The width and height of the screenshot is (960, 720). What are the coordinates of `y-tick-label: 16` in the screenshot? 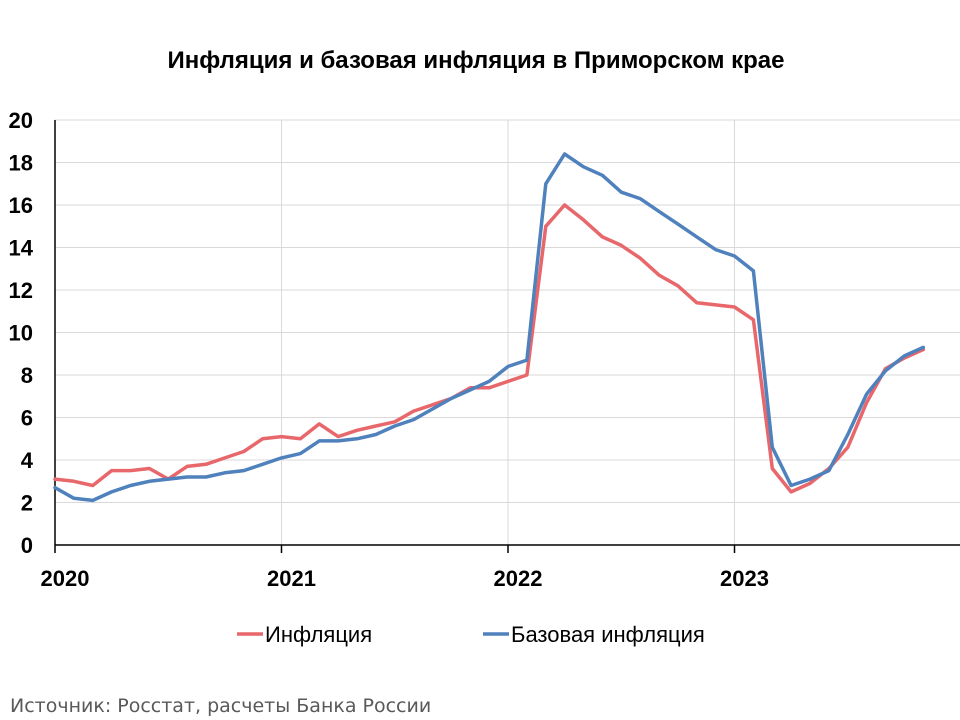 It's located at (21, 205).